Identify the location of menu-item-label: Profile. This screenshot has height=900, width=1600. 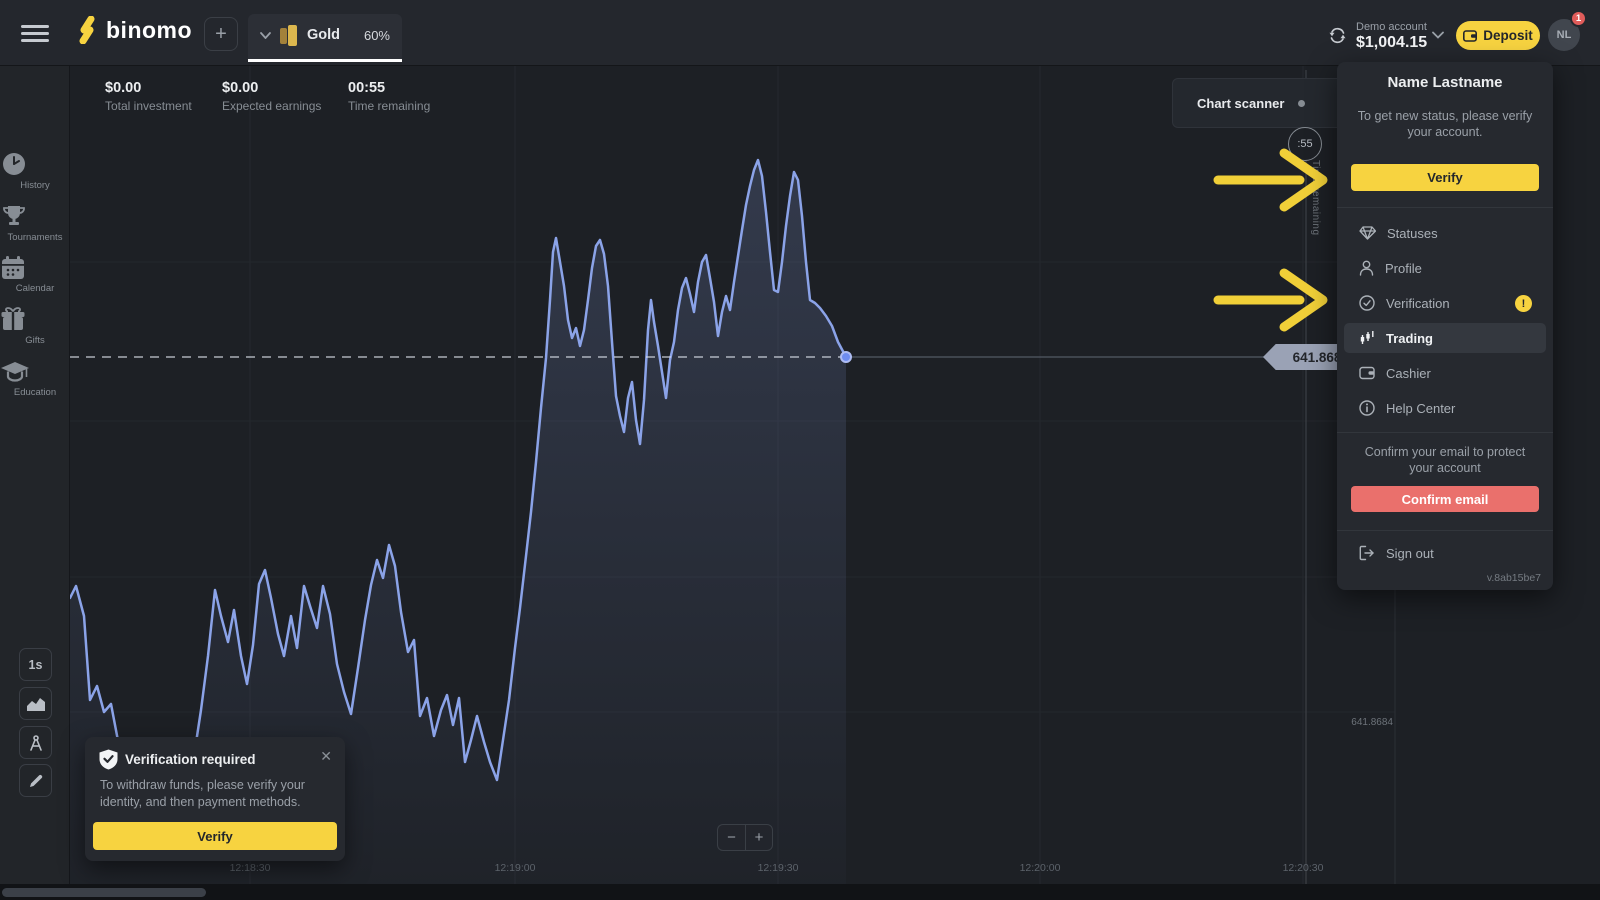
(1403, 268).